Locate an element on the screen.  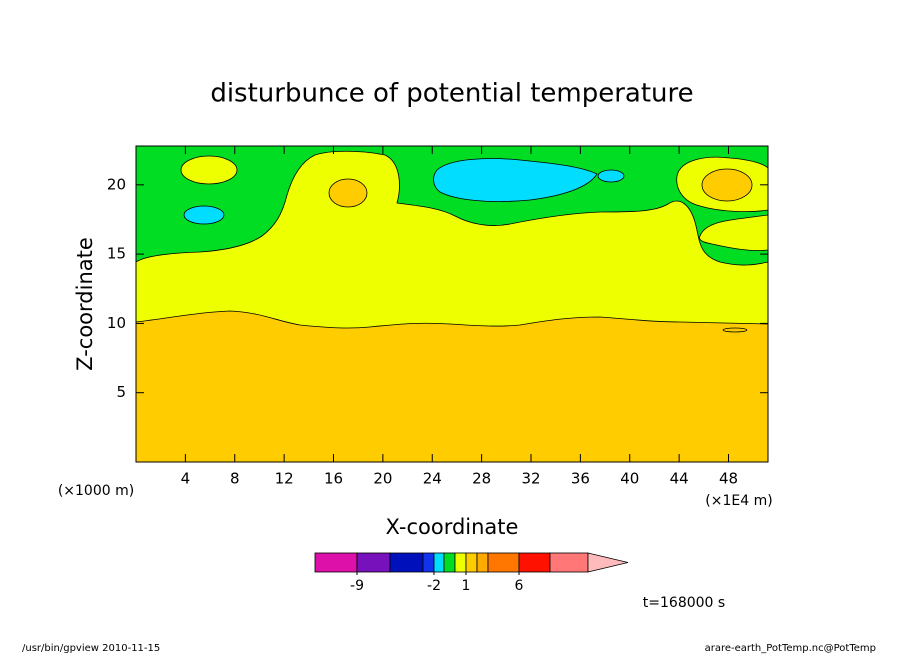
x-tick-label: 44 is located at coordinates (679, 479).